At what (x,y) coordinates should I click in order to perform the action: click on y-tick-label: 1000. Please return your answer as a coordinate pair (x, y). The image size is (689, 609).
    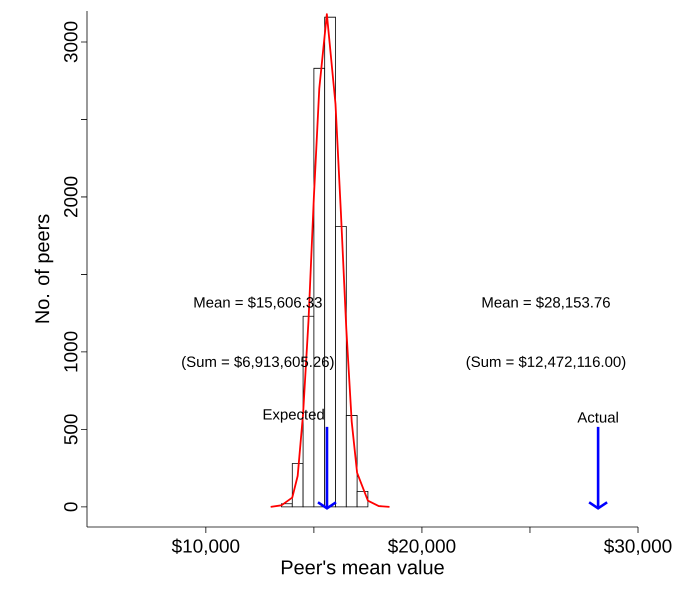
    Looking at the image, I should click on (71, 352).